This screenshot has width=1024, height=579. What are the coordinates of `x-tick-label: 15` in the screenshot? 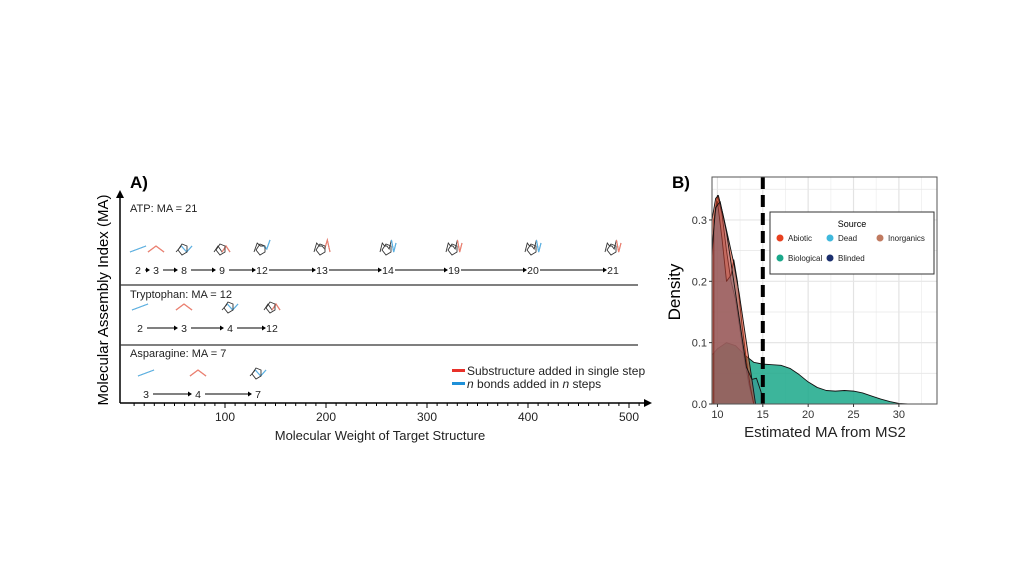 It's located at (763, 415).